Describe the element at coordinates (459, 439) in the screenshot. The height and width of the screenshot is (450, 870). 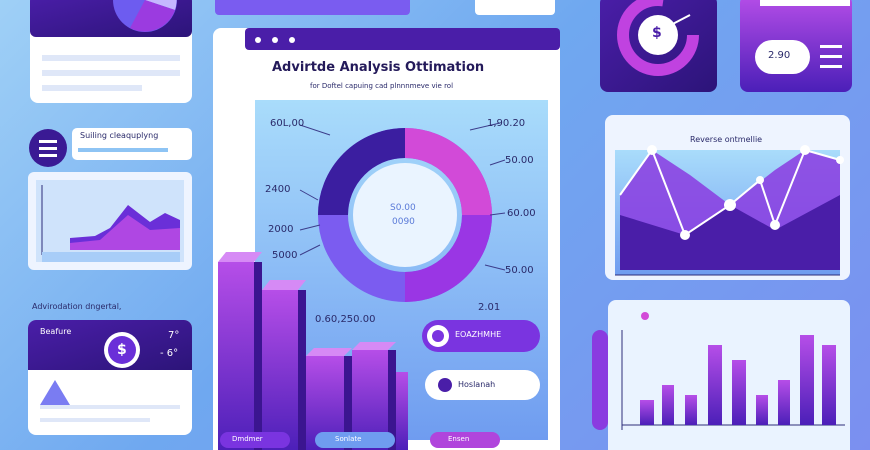
I see `footer-tab: Ensen` at that location.